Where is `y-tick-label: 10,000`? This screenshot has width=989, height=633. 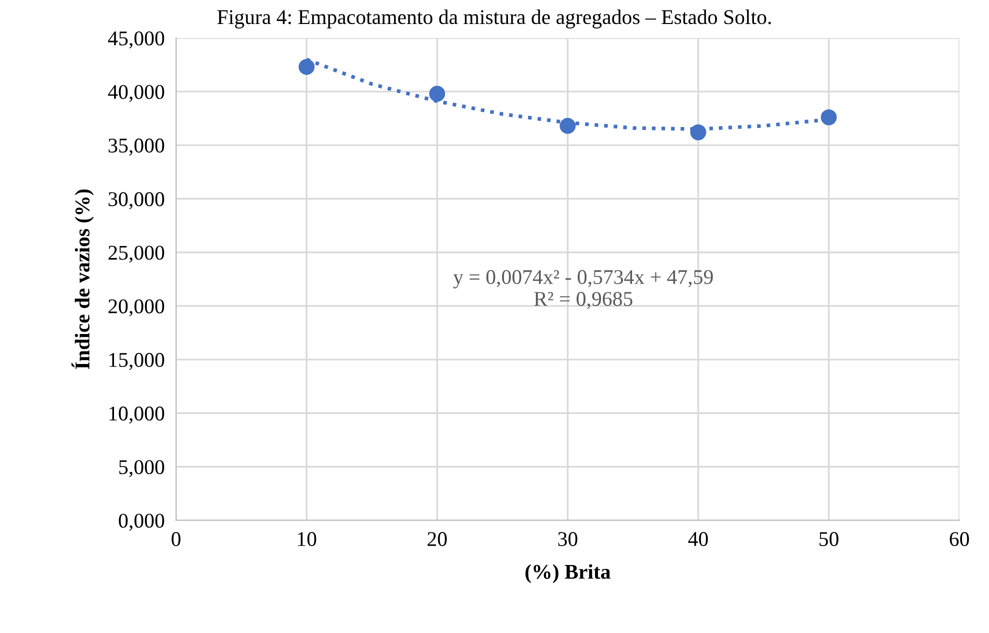 y-tick-label: 10,000 is located at coordinates (136, 415).